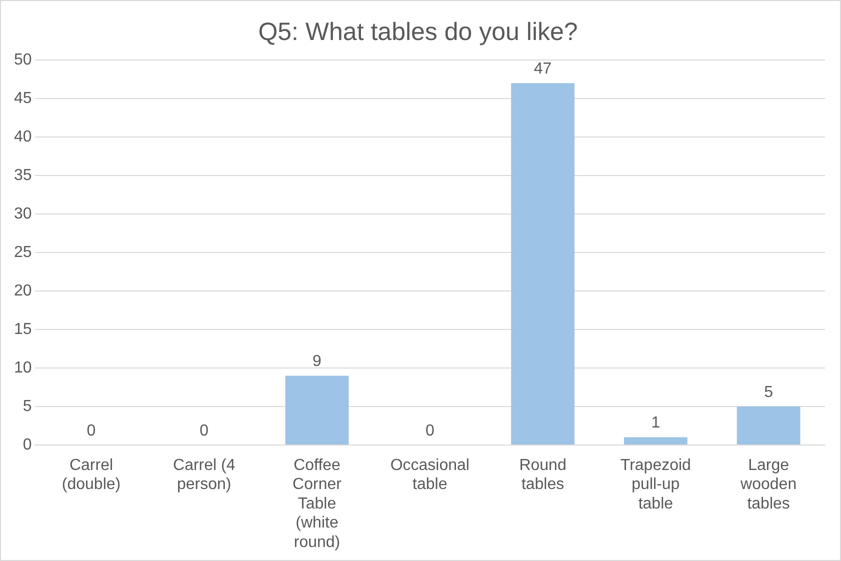  Describe the element at coordinates (23, 98) in the screenshot. I see `y-tick-label: 45` at that location.